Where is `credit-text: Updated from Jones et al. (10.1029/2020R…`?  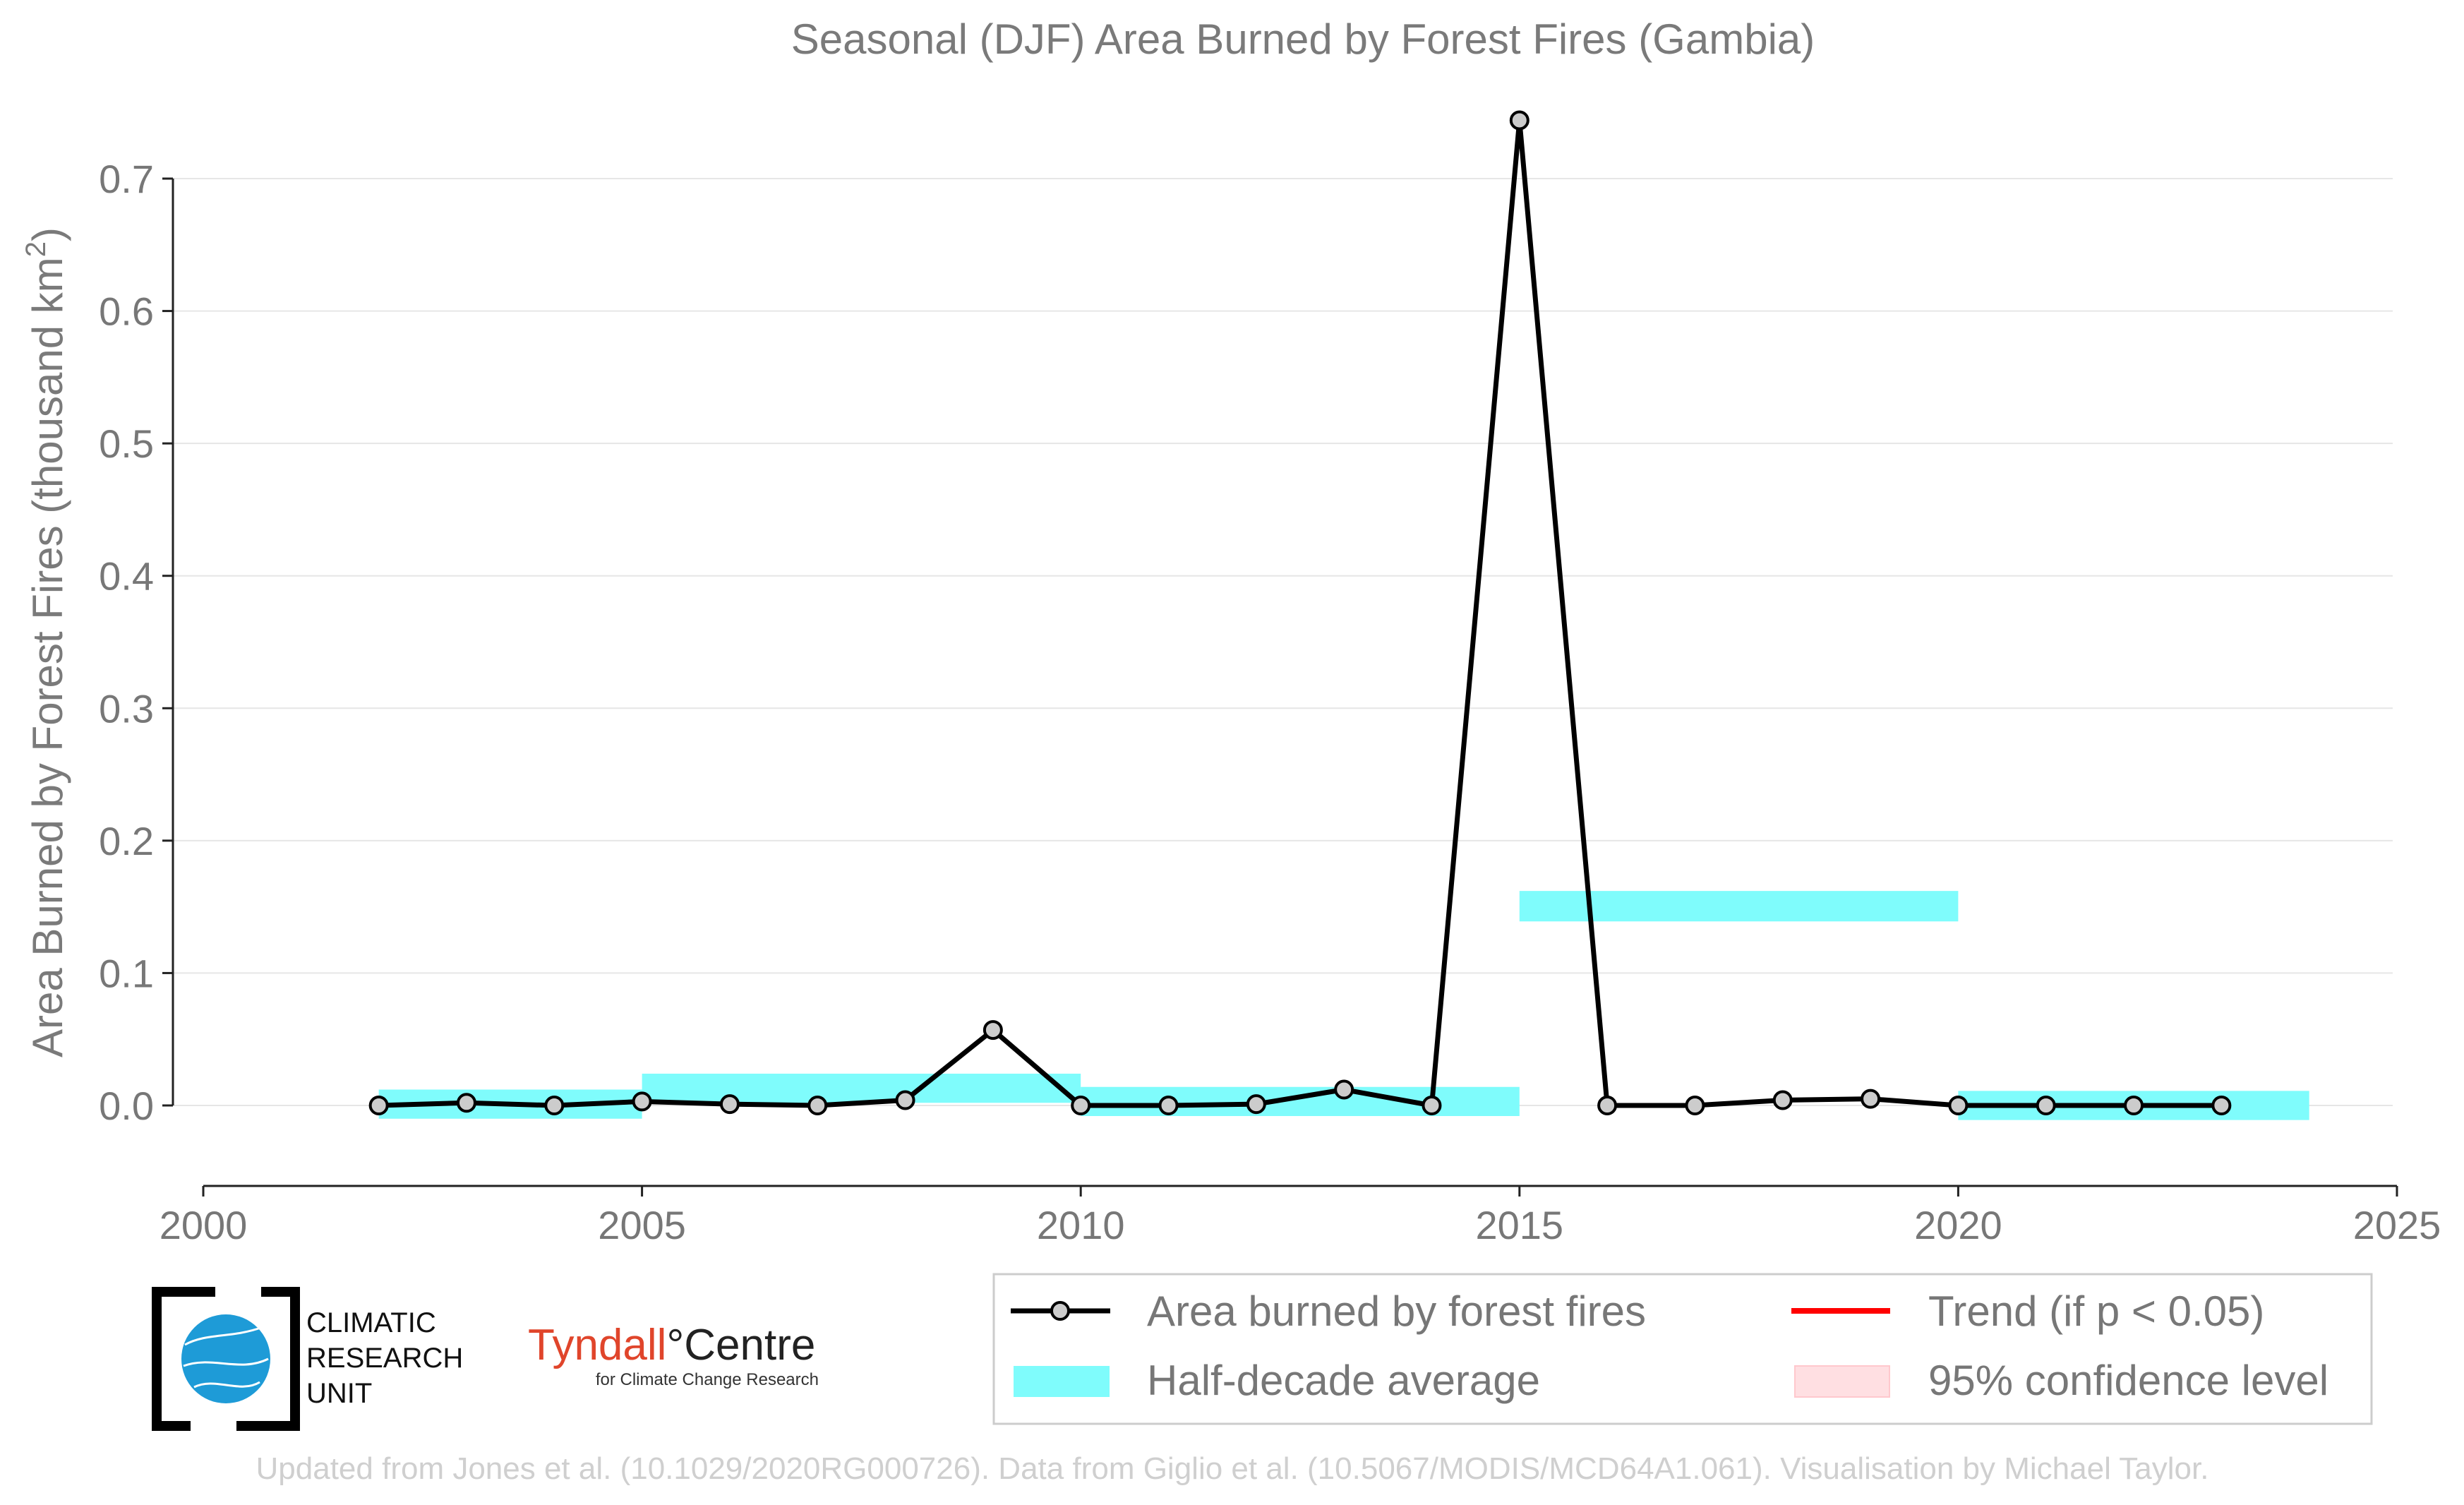 credit-text: Updated from Jones et al. (10.1029/2020R… is located at coordinates (1232, 1468).